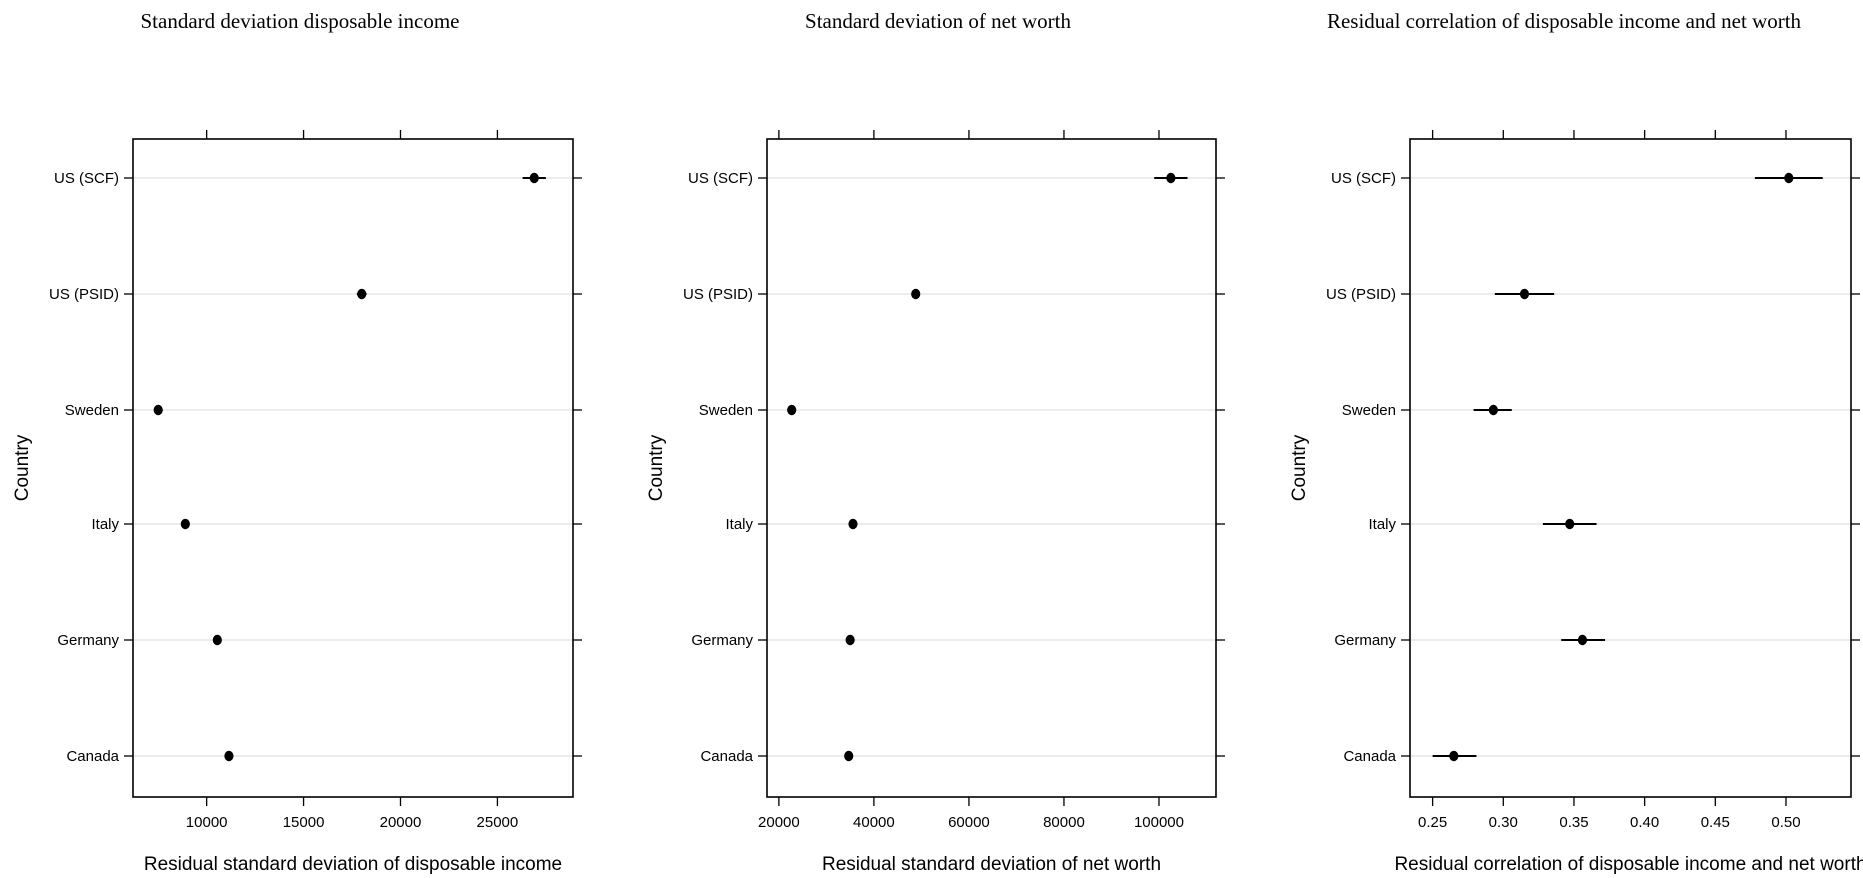 The height and width of the screenshot is (878, 1863). I want to click on x-tick-label: 15000, so click(304, 822).